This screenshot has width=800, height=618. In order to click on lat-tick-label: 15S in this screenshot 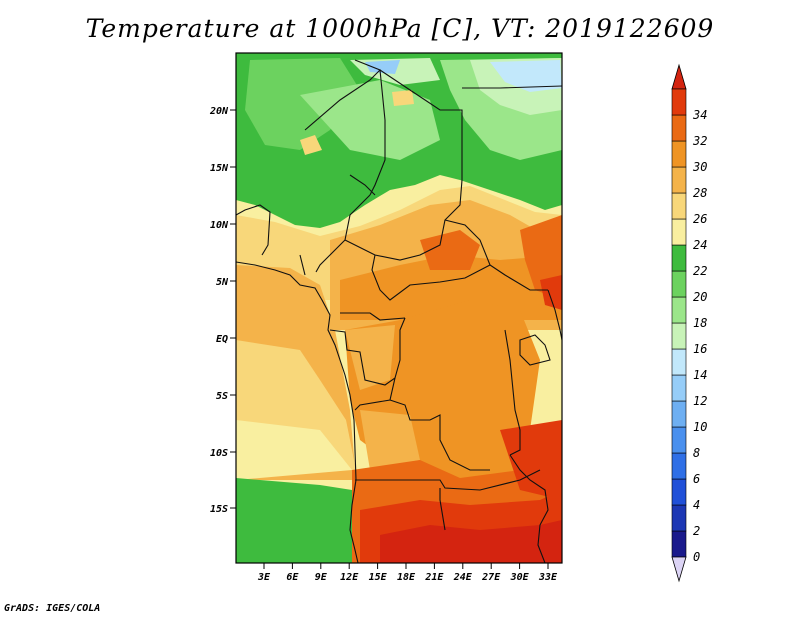, I will do `click(219, 509)`.